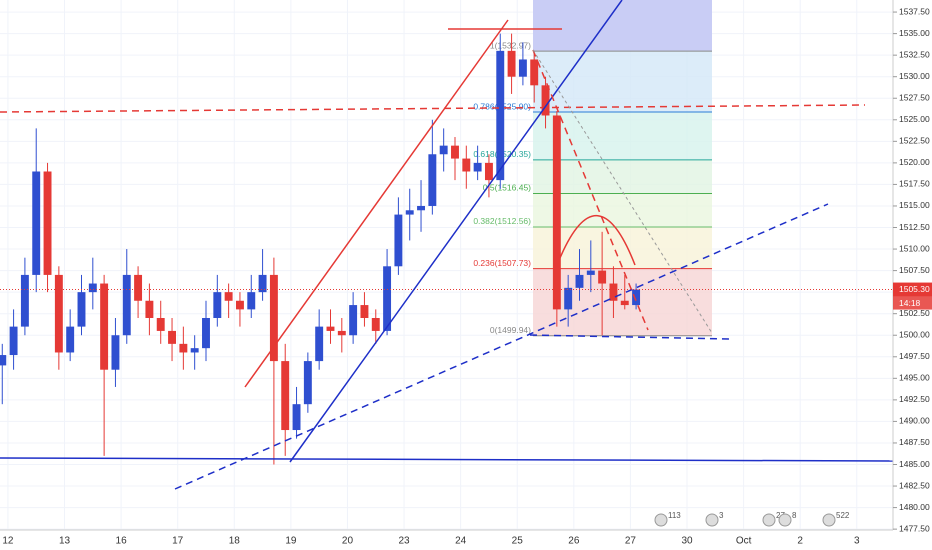 This screenshot has width=932, height=550. I want to click on x-tick-label: 30, so click(687, 541).